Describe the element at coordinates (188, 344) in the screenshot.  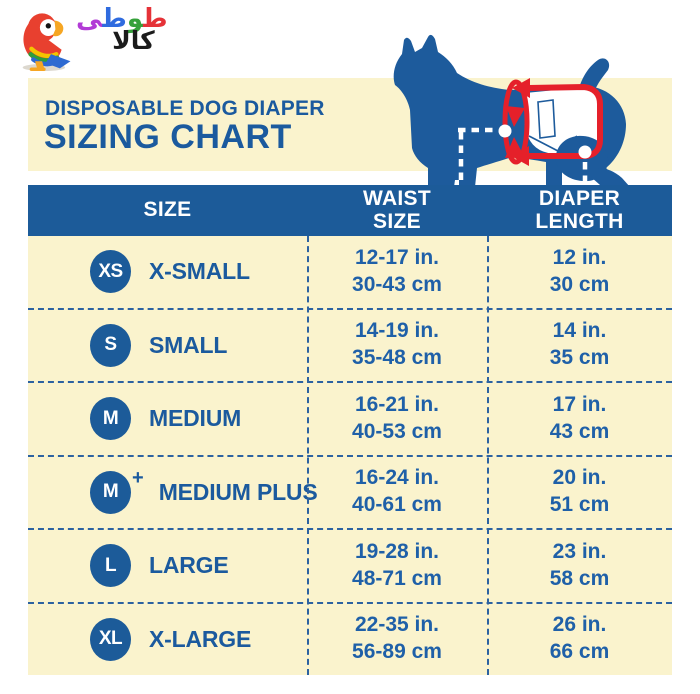
I see `size-label: SMALL` at that location.